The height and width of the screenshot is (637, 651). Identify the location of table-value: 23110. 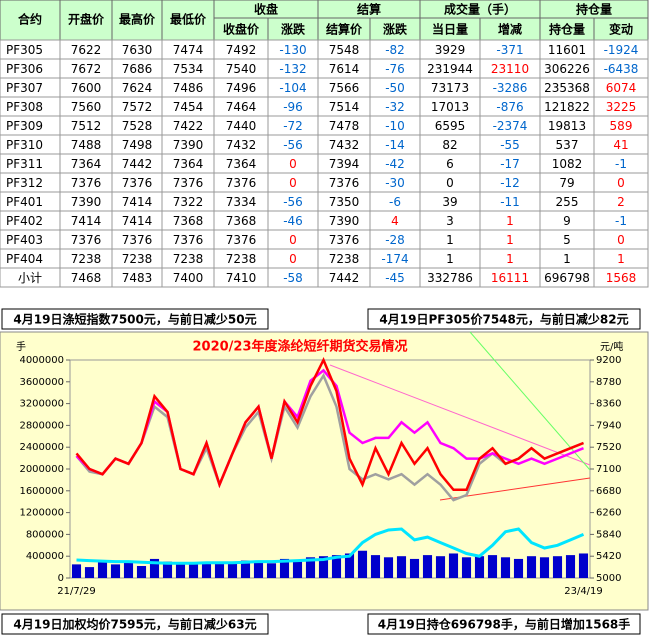
(510, 69).